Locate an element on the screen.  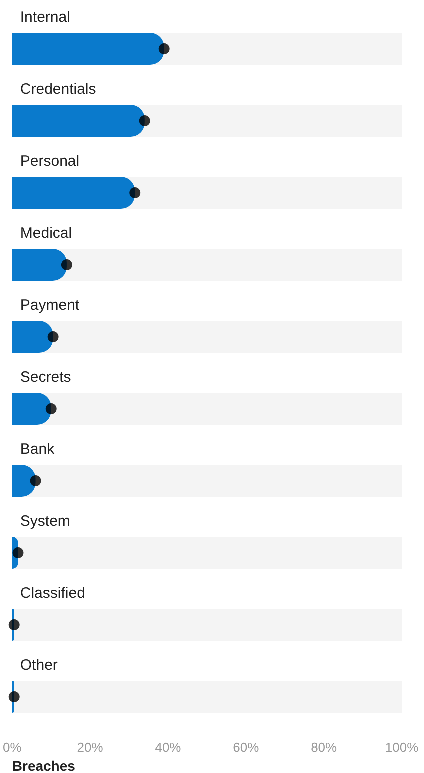
x-tick-label: 0% is located at coordinates (12, 747).